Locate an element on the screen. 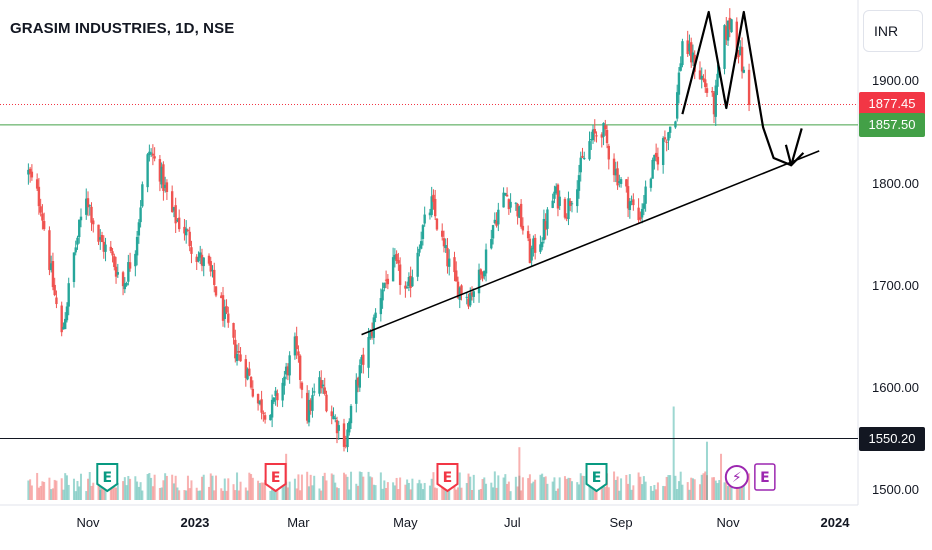 The height and width of the screenshot is (550, 932). projection-path is located at coordinates (742, 88).